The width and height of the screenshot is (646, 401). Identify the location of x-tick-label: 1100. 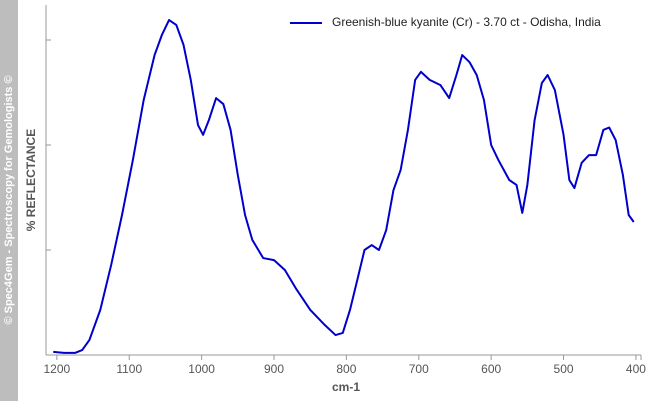
(129, 369).